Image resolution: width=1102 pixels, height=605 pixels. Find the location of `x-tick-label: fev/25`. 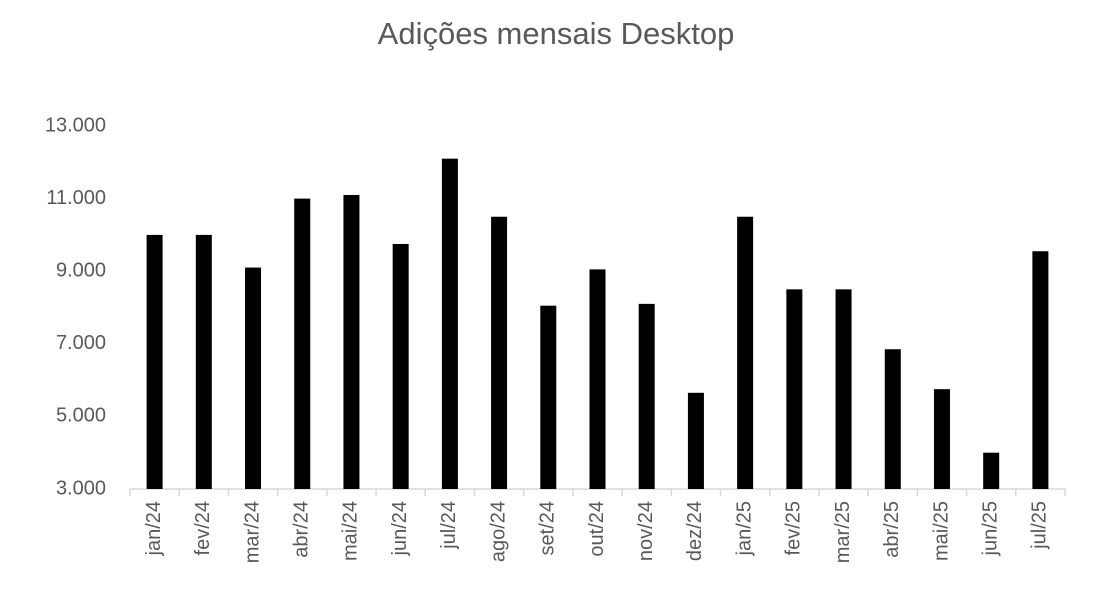

x-tick-label: fev/25 is located at coordinates (794, 528).